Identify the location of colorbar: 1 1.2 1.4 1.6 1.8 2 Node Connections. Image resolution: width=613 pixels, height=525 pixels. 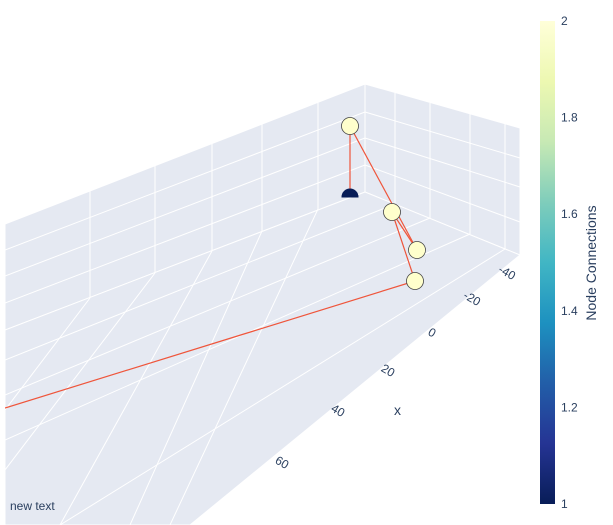
(569, 262).